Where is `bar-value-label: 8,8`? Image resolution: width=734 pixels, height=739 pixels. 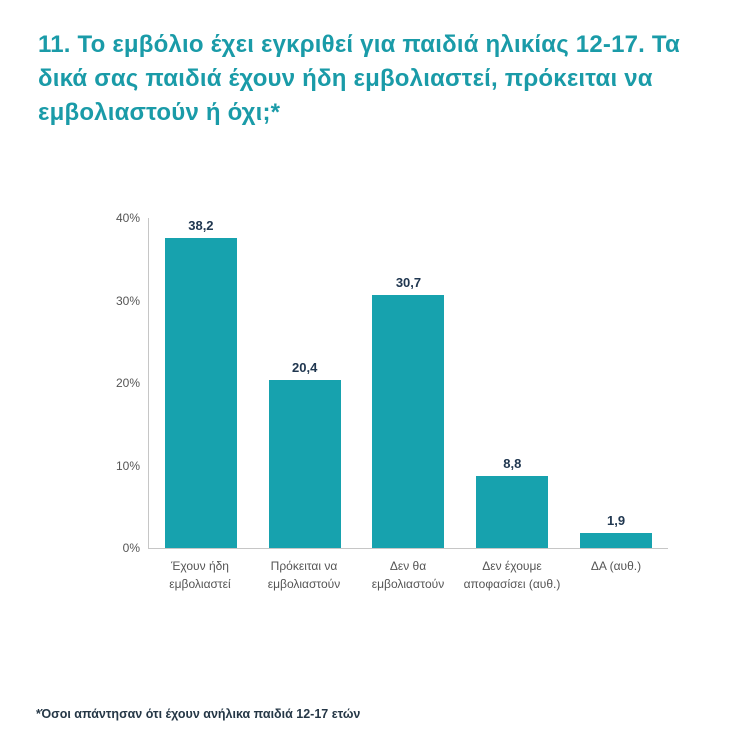
bar-value-label: 8,8 is located at coordinates (512, 463).